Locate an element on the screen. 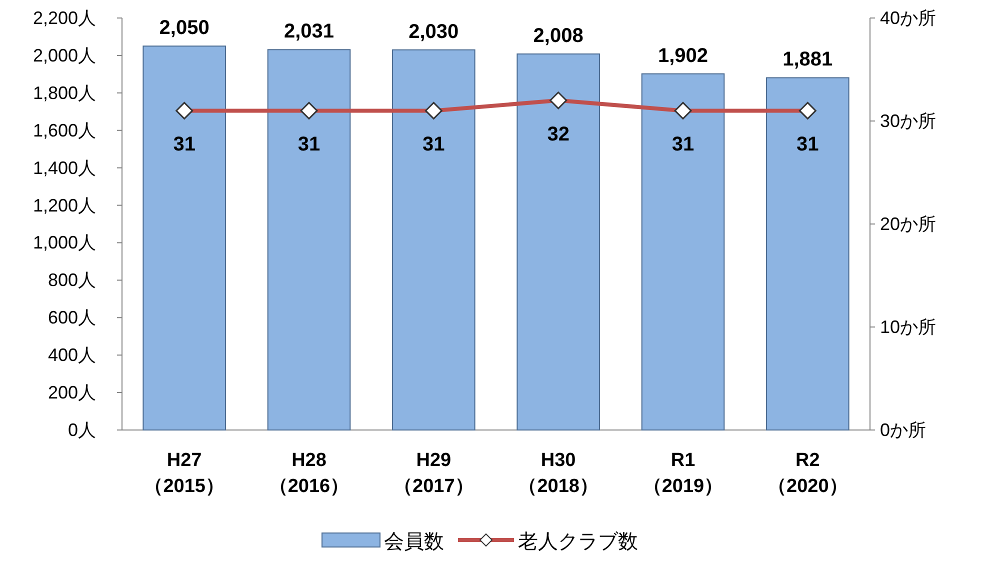 The width and height of the screenshot is (984, 562). data-label: 1,881 is located at coordinates (807, 59).